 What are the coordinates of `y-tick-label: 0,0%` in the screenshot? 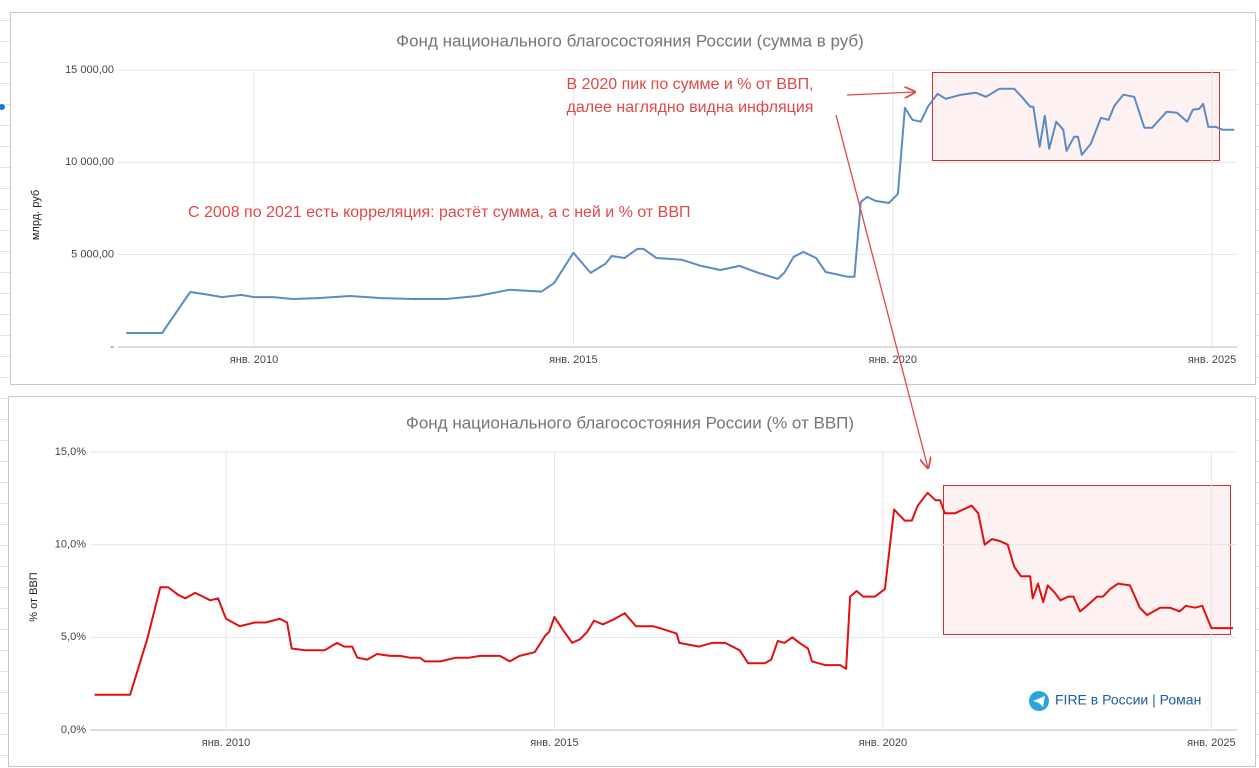 It's located at (73, 730).